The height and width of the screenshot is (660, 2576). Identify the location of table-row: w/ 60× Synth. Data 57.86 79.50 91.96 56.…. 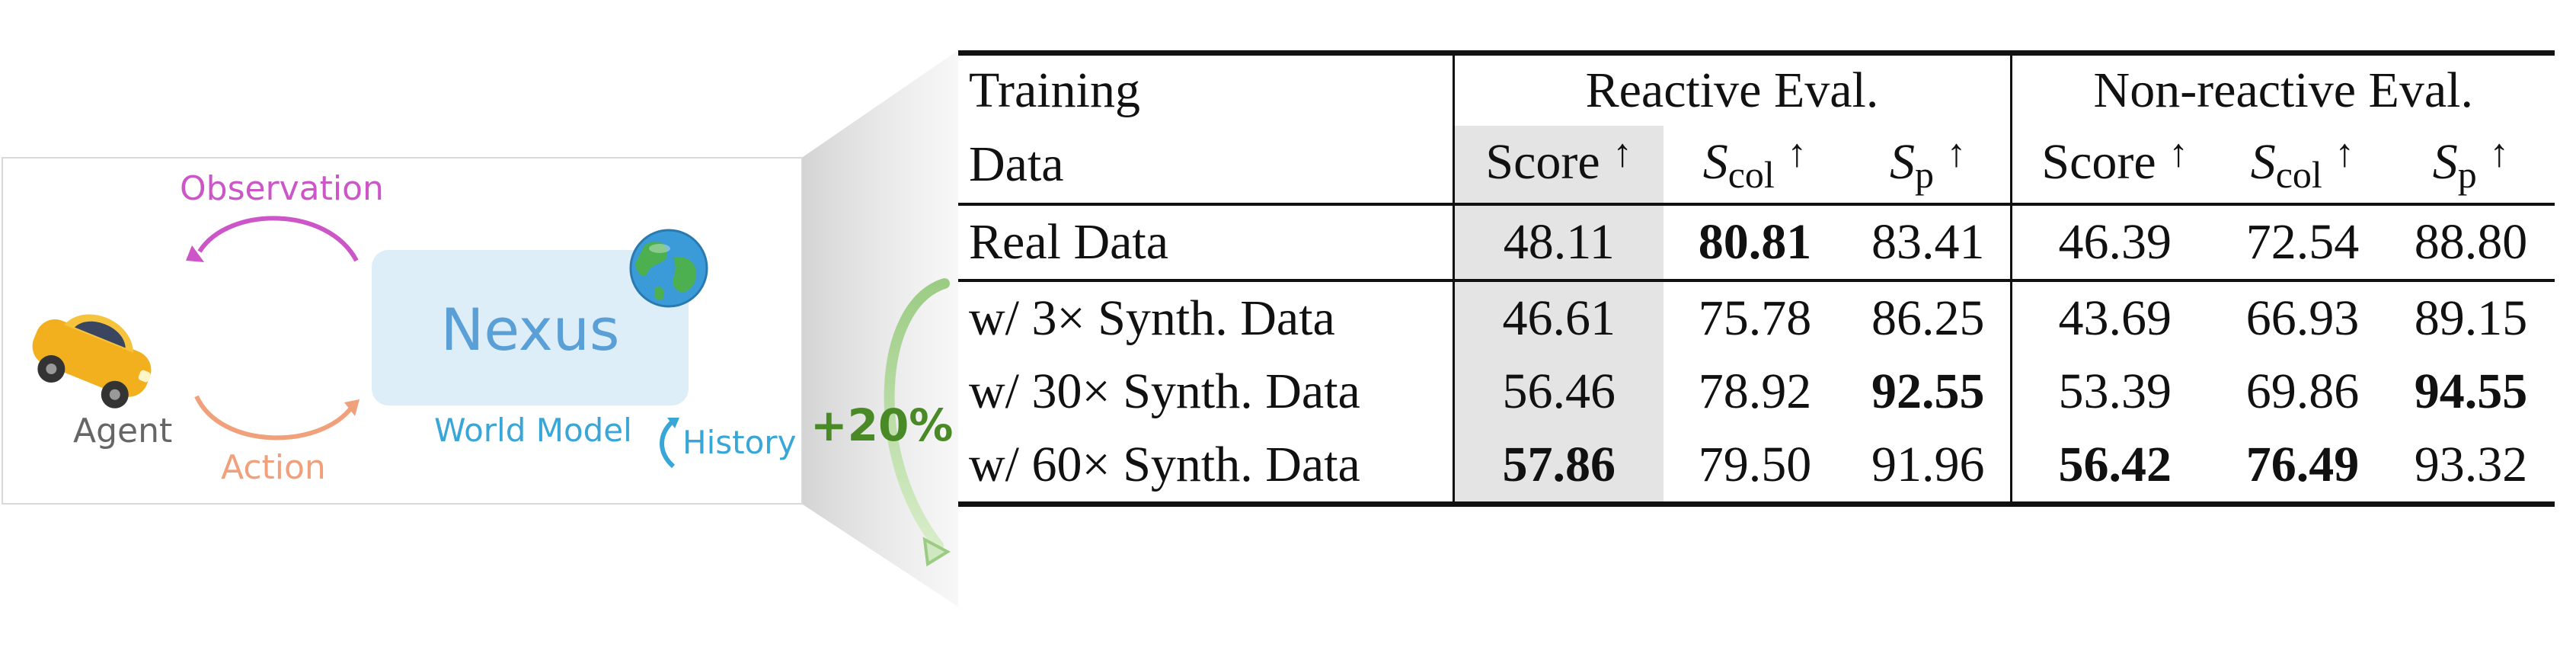
(1757, 467).